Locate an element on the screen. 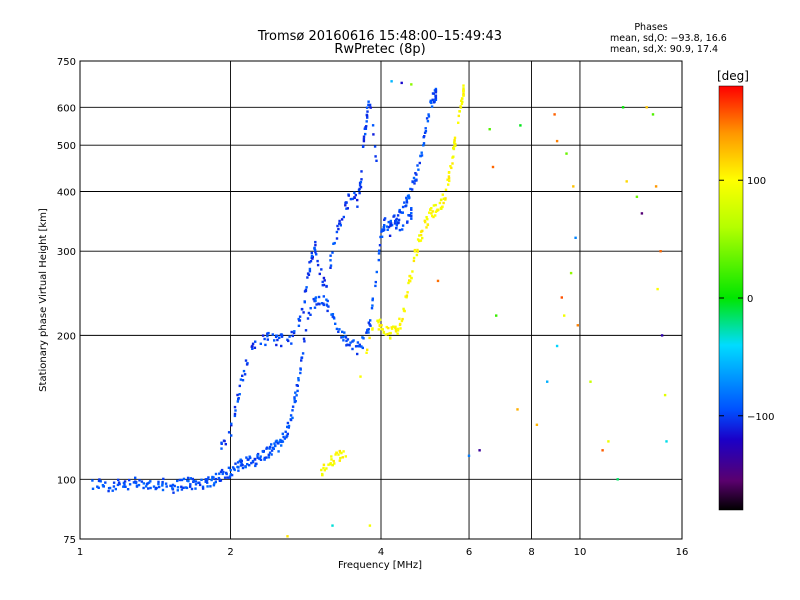 This screenshot has width=800, height=600. y-tick-label: 100 is located at coordinates (66, 480).